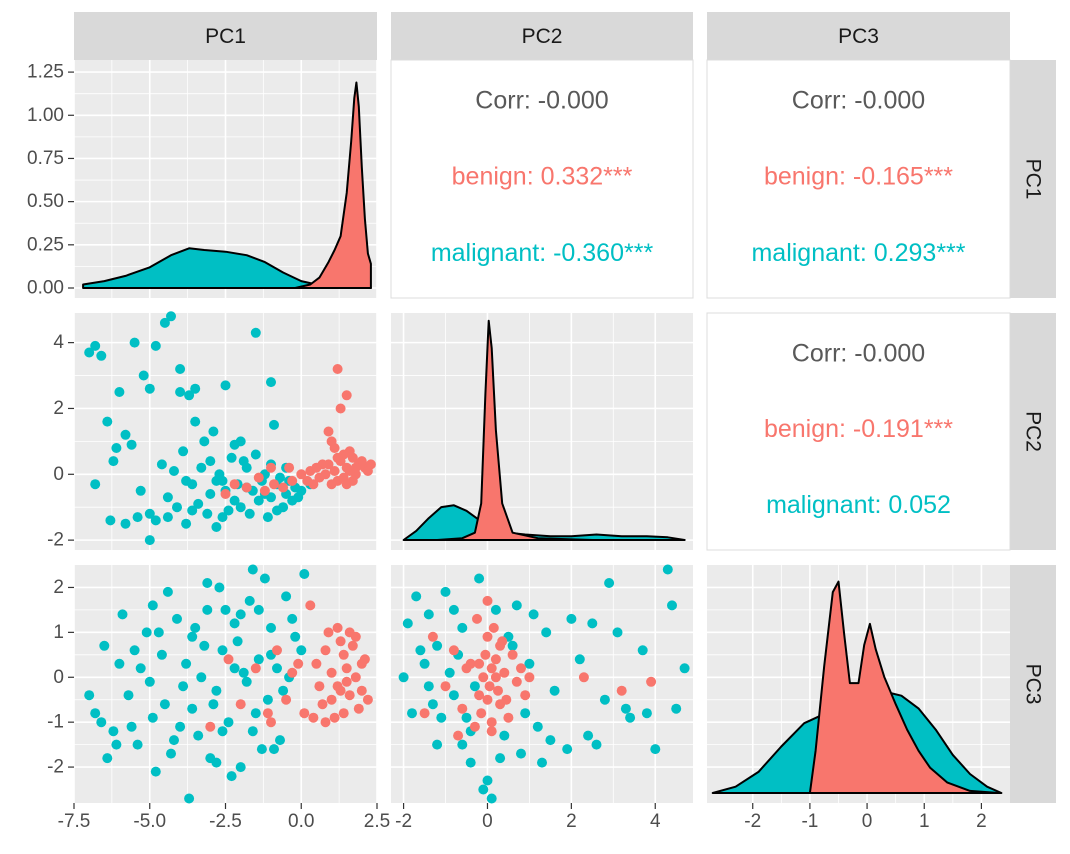 Image resolution: width=1070 pixels, height=854 pixels. I want to click on strip-top-label: PC2, so click(542, 36).